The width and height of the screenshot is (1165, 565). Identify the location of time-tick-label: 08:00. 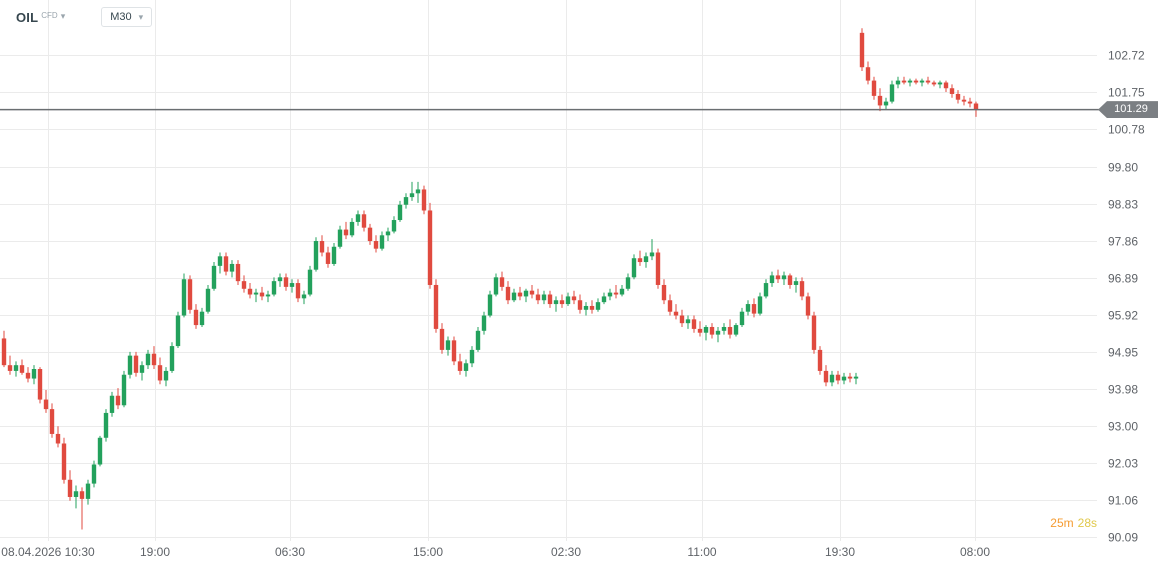
(975, 552).